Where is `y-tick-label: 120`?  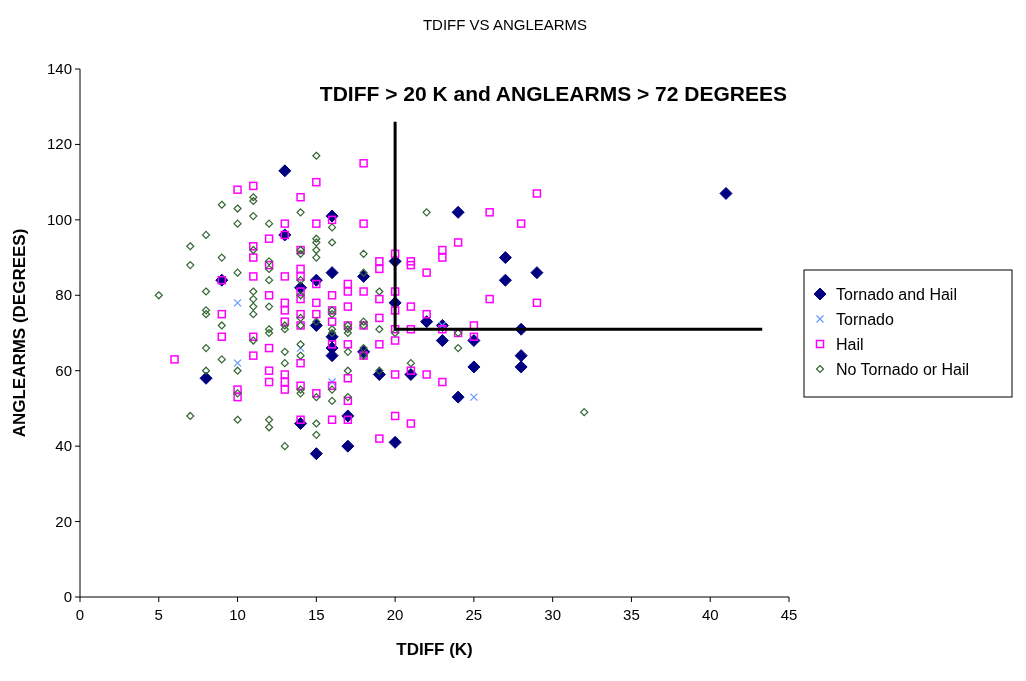
y-tick-label: 120 is located at coordinates (59, 144).